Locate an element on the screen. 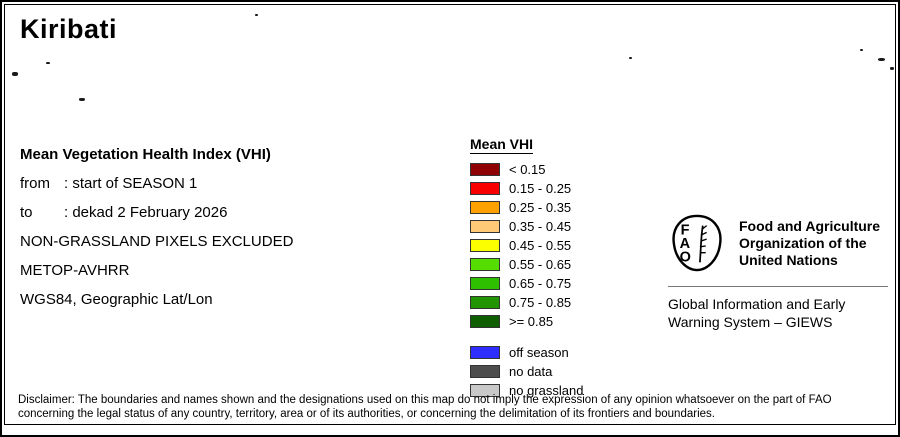 The image size is (900, 437). legend-item: no data is located at coordinates (526, 371).